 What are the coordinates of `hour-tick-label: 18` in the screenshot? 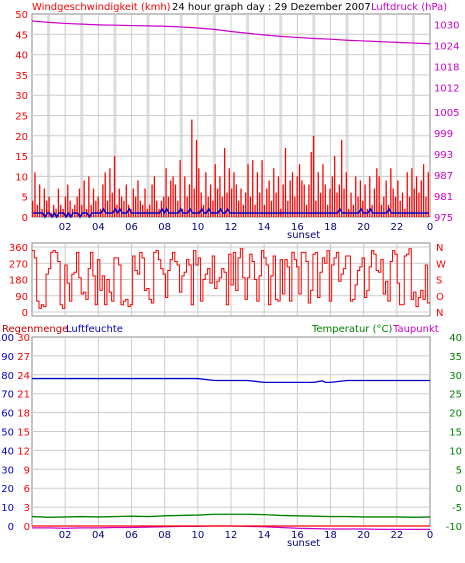 It's located at (330, 227).